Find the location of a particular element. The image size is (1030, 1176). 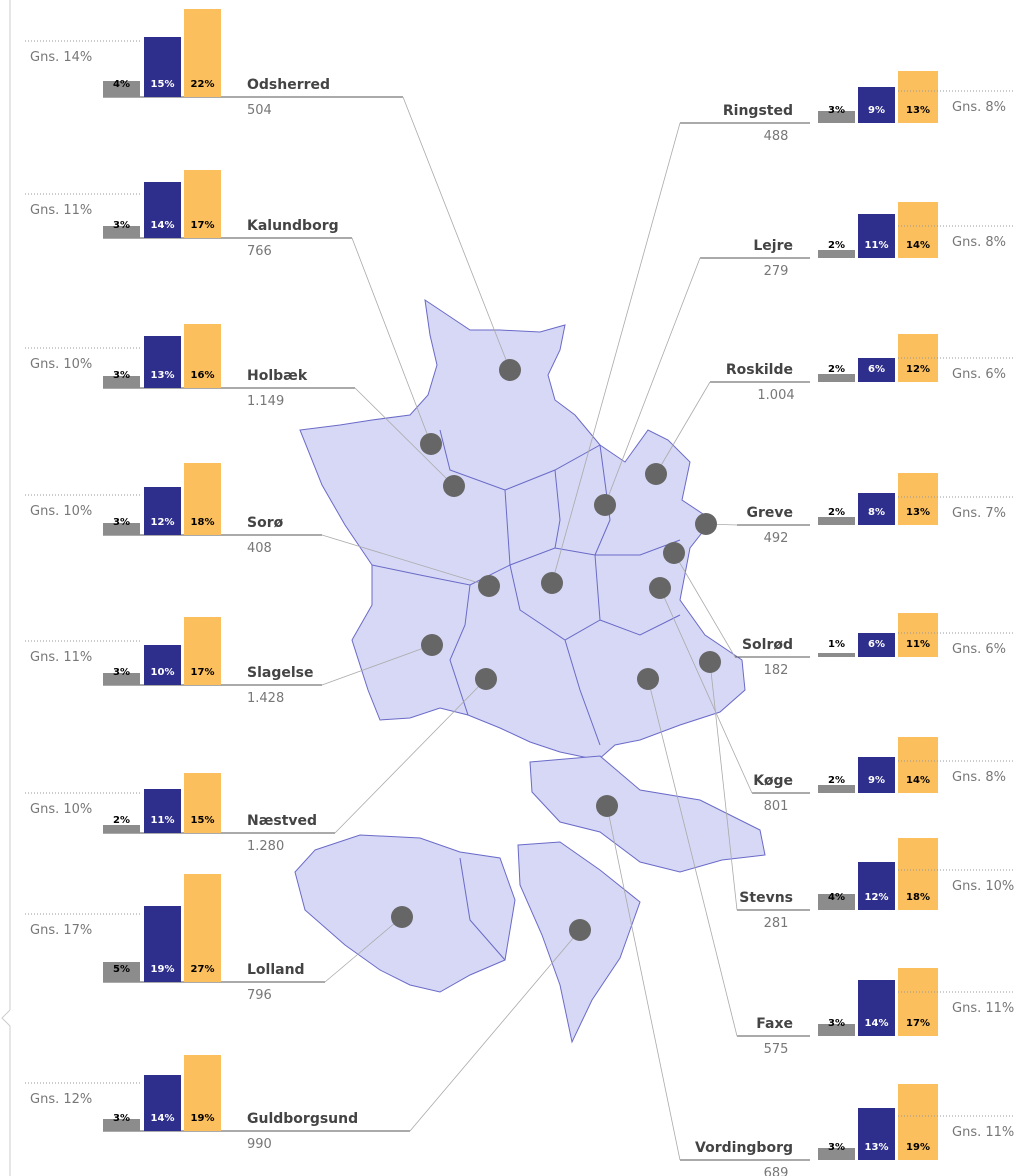

municipality-name: Odsherred is located at coordinates (288, 85).